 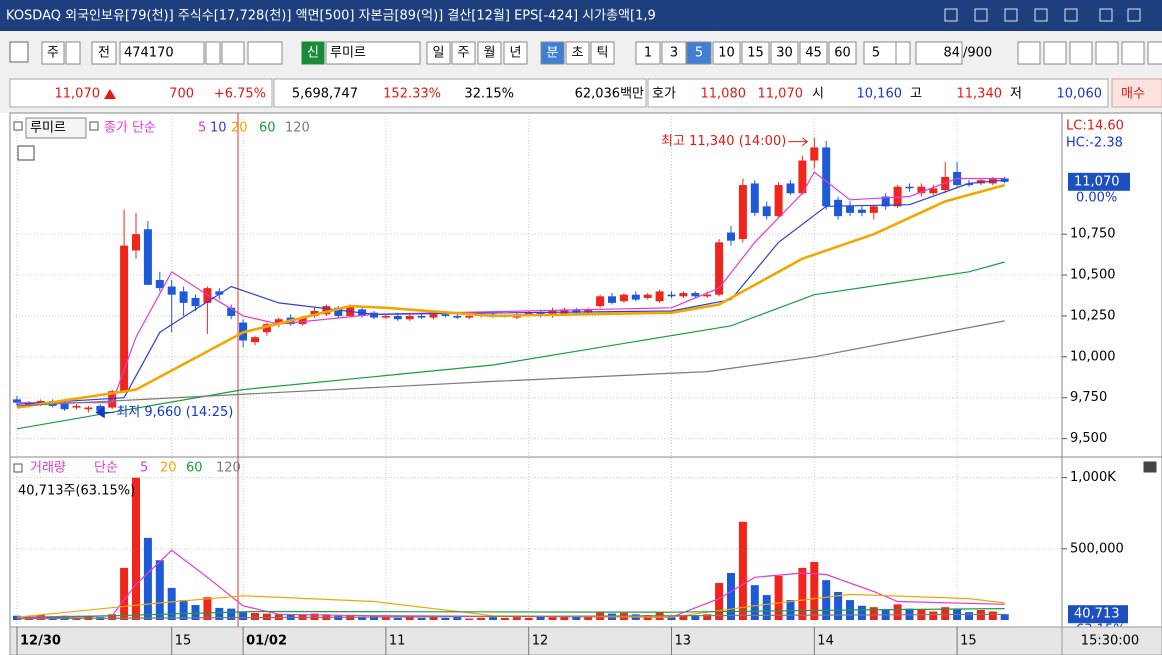 What do you see at coordinates (683, 641) in the screenshot?
I see `x-tick-label: 13` at bounding box center [683, 641].